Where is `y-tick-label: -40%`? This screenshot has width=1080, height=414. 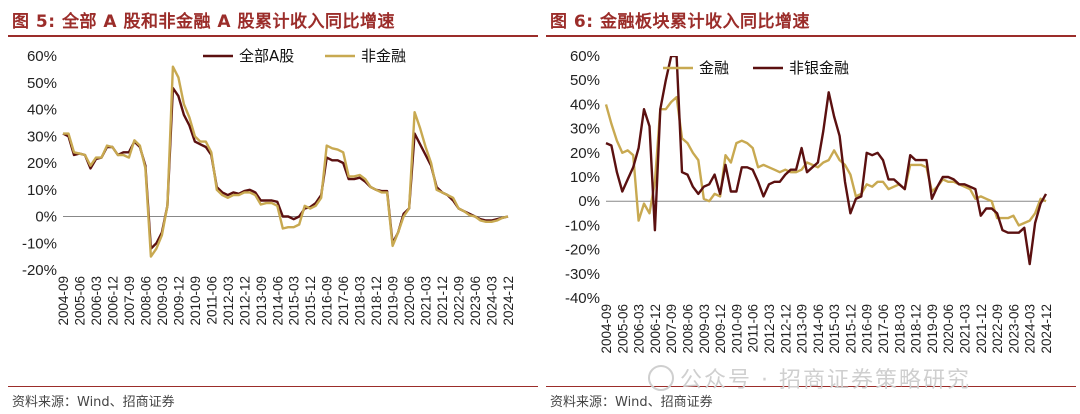
y-tick-label: -40% is located at coordinates (582, 298).